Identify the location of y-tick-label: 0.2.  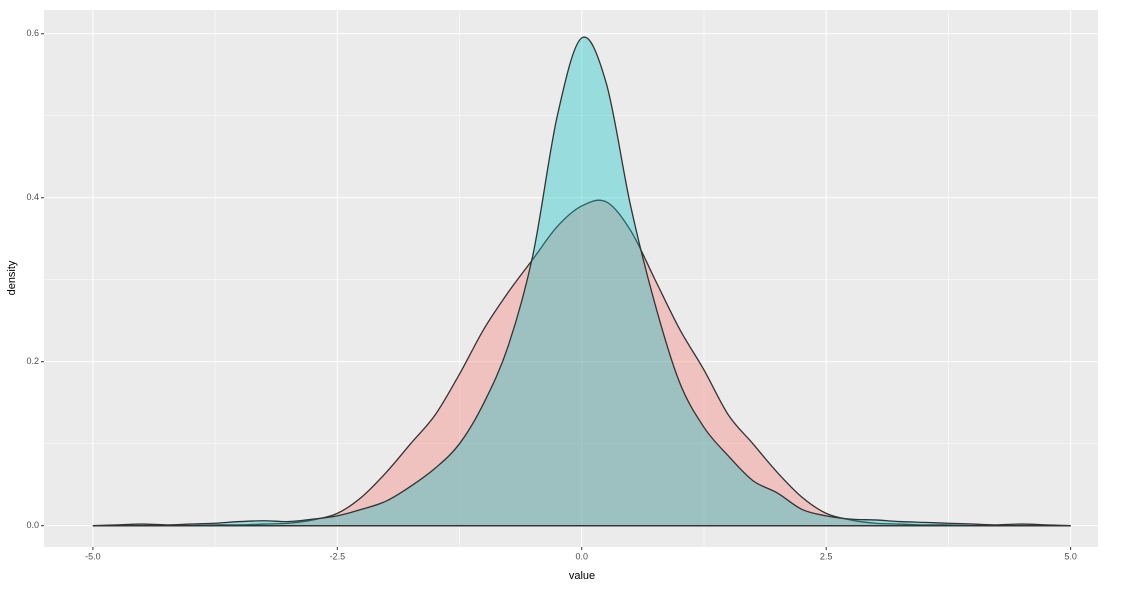
(32, 361).